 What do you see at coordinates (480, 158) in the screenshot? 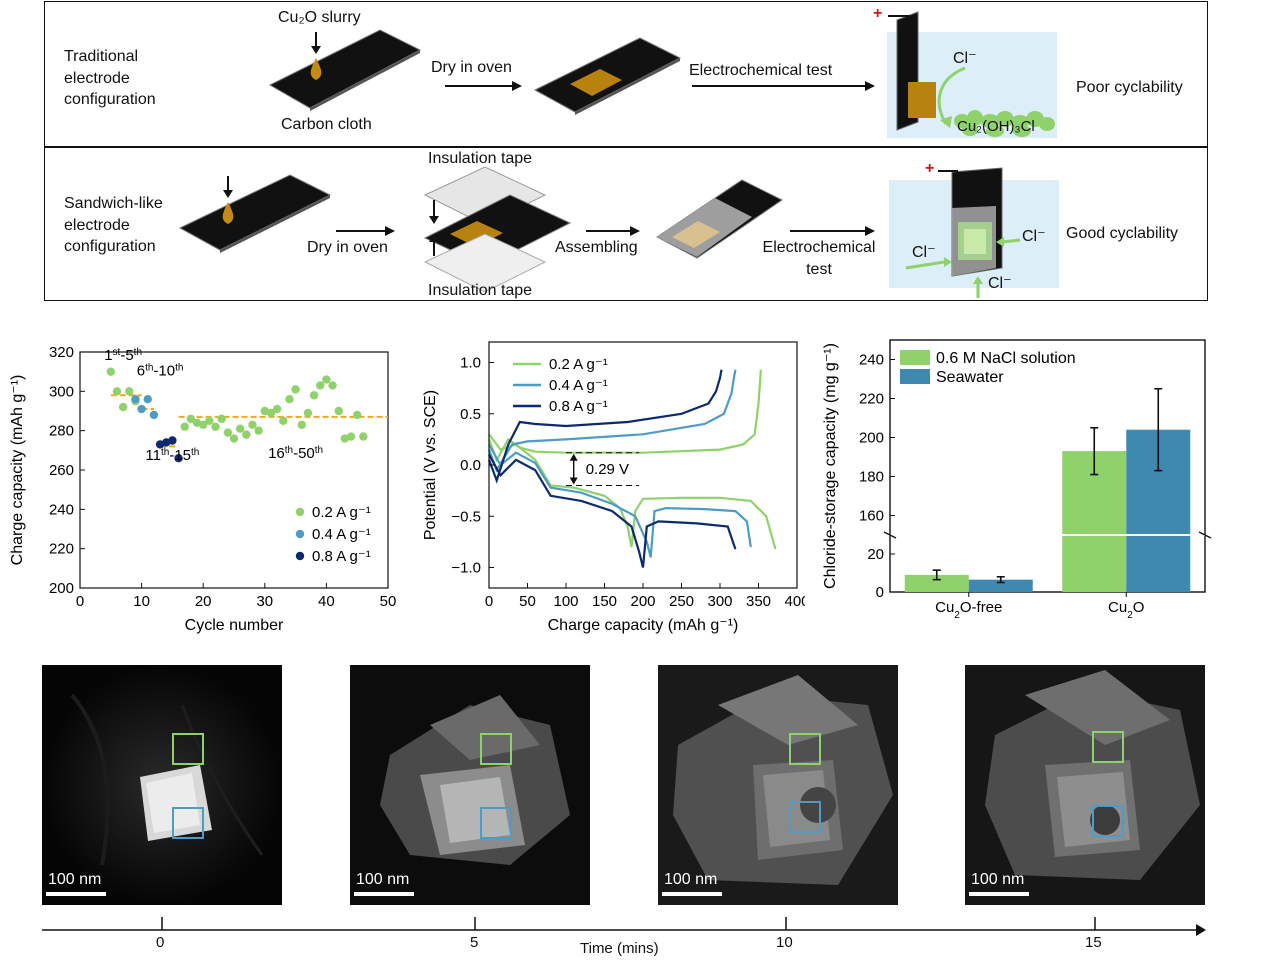
I see `insulation-tape-top-label: Insulation tape` at bounding box center [480, 158].